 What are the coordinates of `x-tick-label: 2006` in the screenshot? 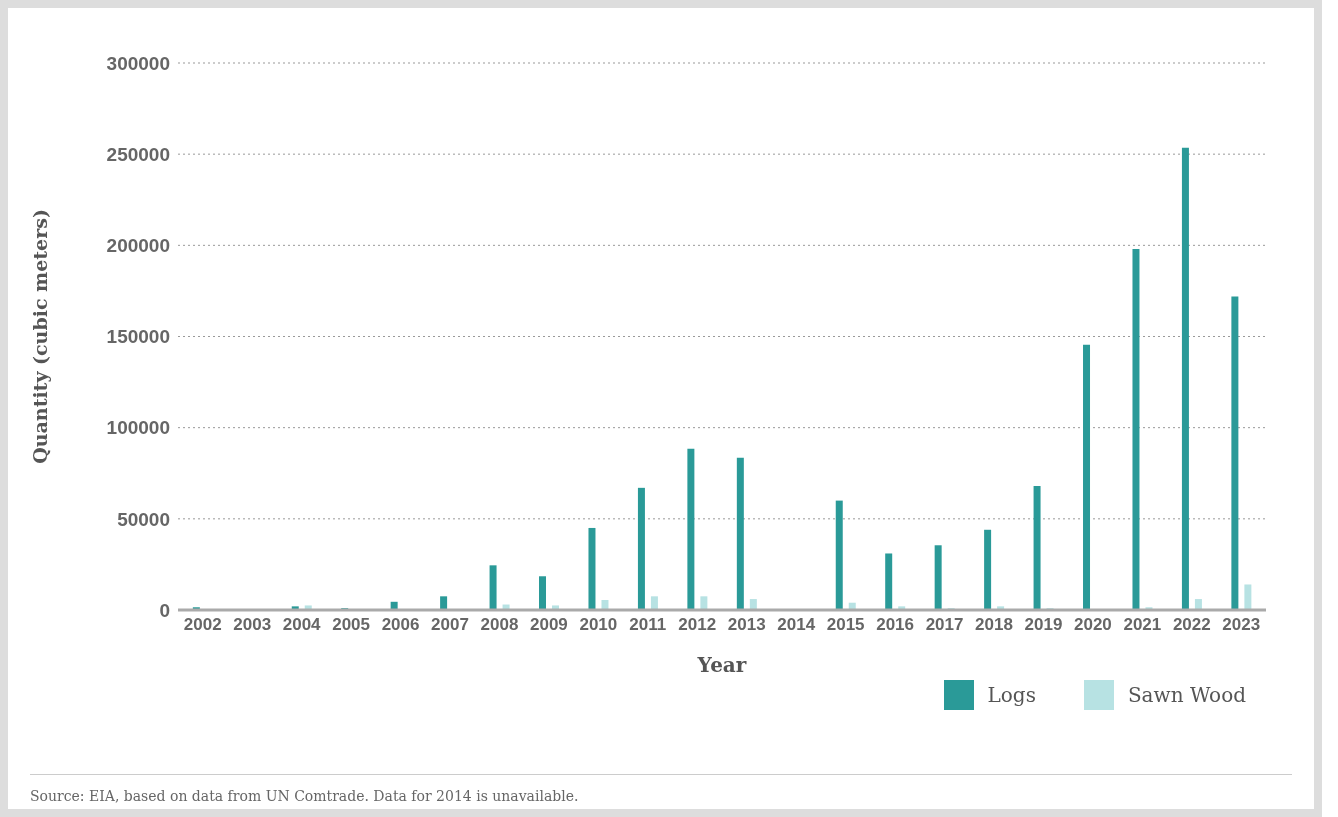 It's located at (400, 625).